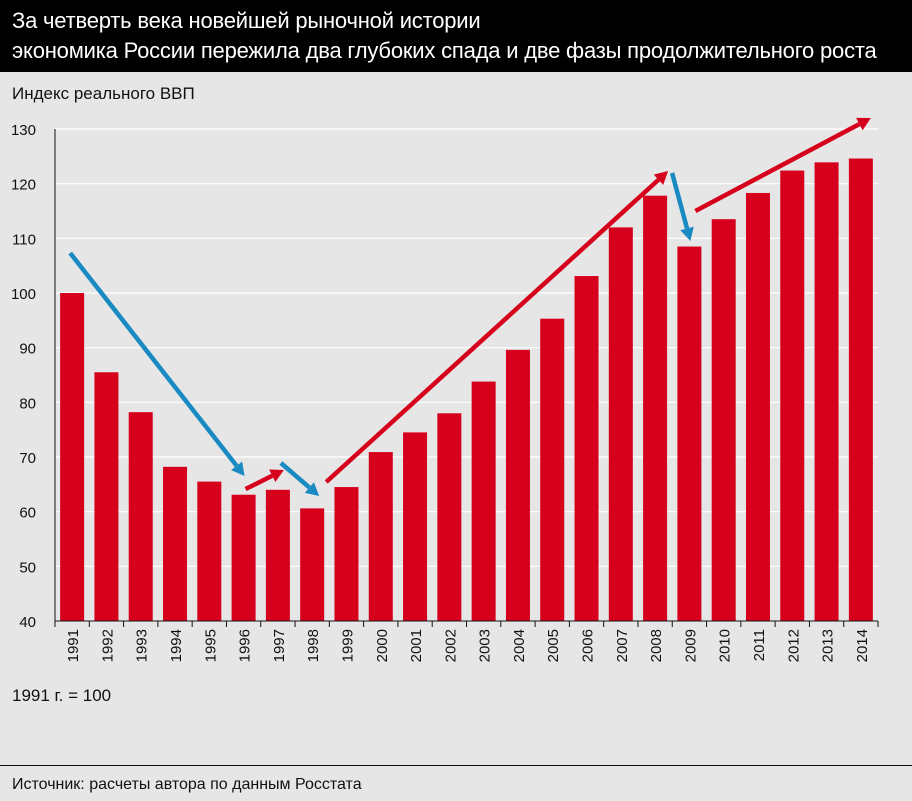 This screenshot has width=912, height=801. I want to click on x-tick-label: 1999, so click(347, 645).